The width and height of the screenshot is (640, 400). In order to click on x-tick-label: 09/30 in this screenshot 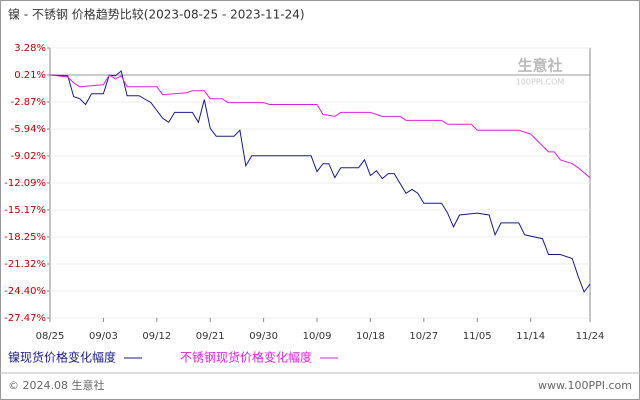, I will do `click(263, 336)`.